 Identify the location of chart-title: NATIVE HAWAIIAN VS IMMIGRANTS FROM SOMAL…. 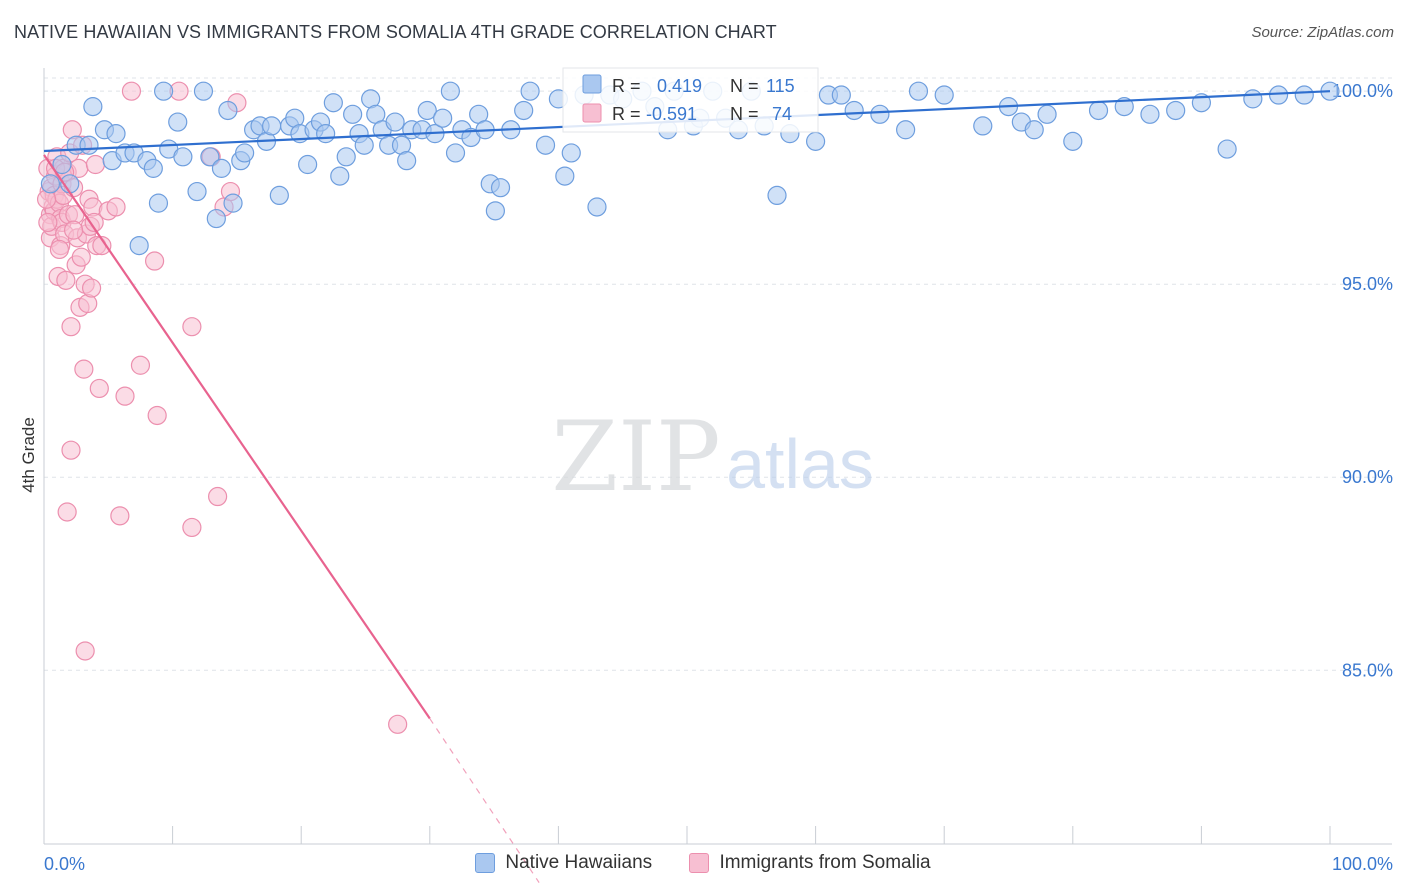
(395, 32).